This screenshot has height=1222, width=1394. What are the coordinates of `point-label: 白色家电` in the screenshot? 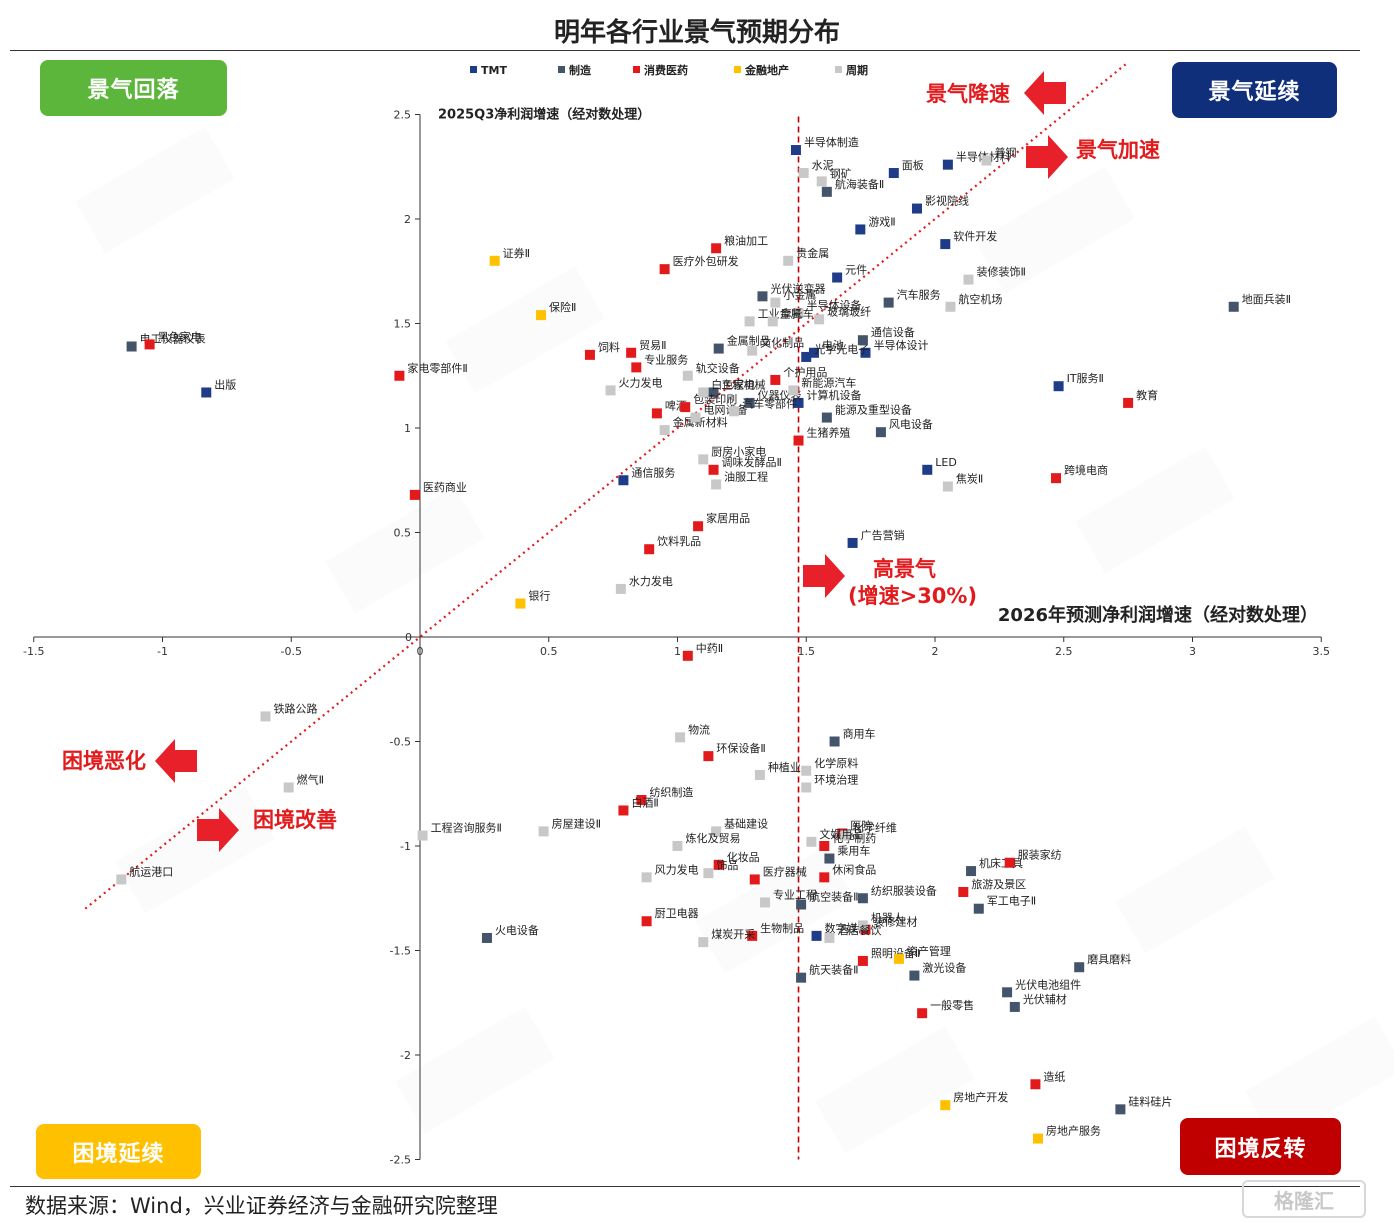 It's located at (733, 384).